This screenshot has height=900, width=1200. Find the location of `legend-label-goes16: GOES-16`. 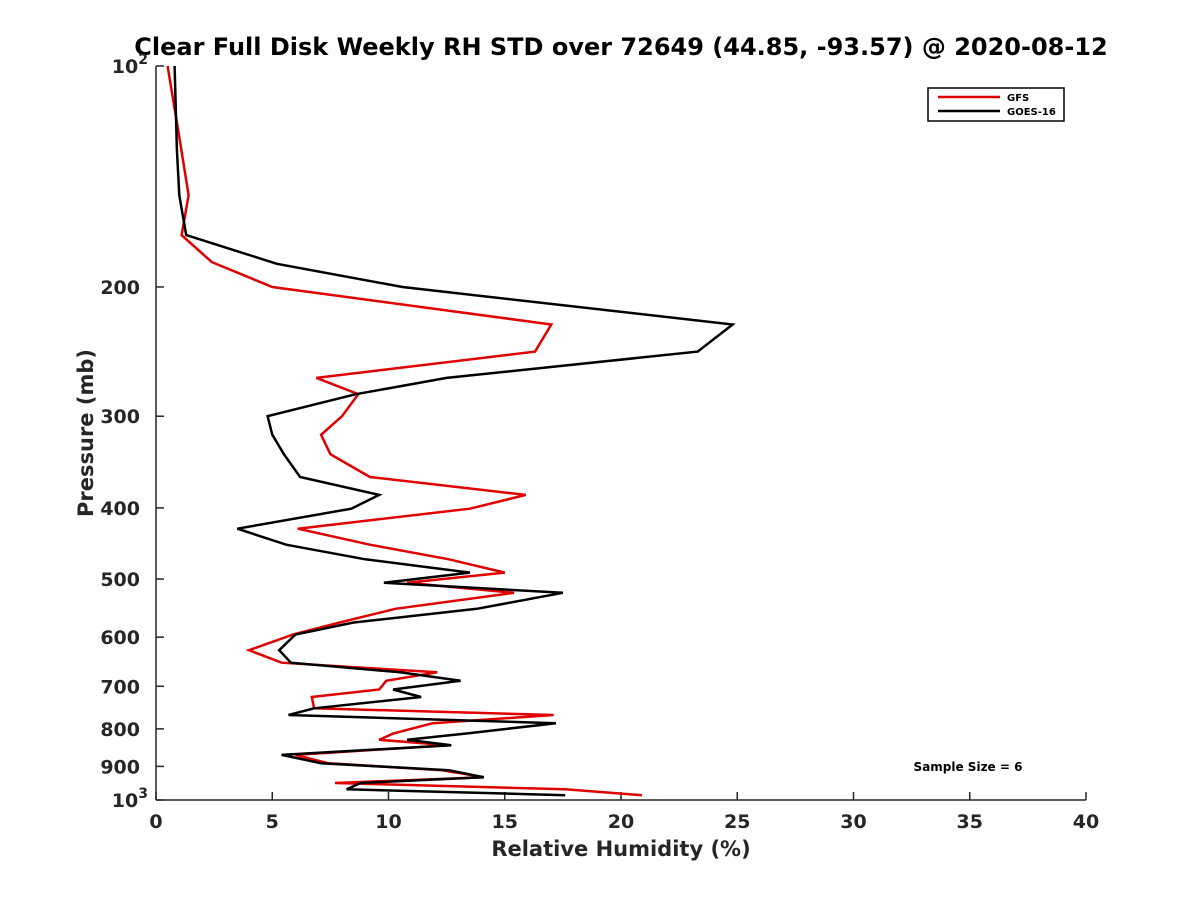

legend-label-goes16: GOES-16 is located at coordinates (1031, 112).